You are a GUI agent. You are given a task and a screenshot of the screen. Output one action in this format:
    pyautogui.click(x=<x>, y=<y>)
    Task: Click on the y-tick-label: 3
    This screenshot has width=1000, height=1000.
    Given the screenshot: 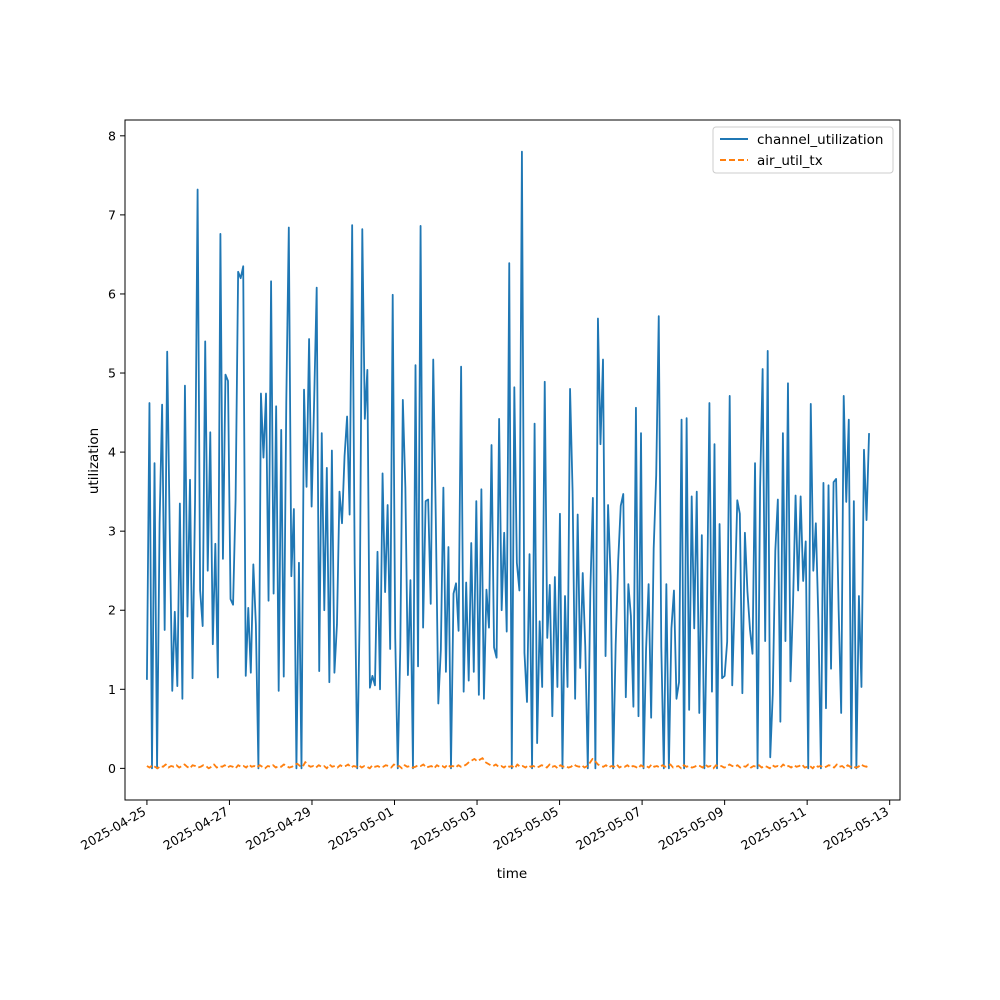 What is the action you would take?
    pyautogui.click(x=112, y=531)
    